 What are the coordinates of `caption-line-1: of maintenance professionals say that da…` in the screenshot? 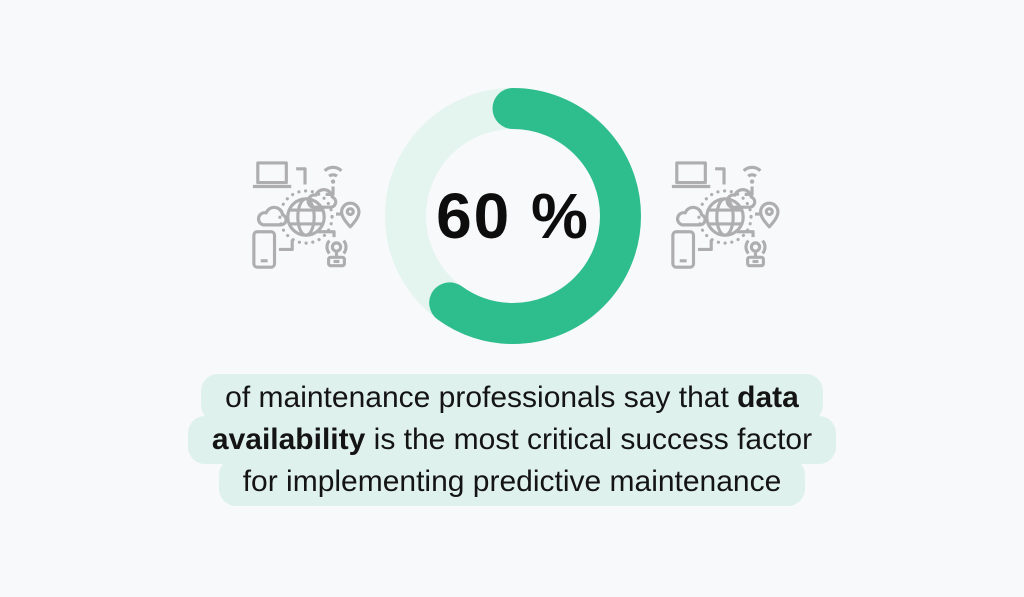 It's located at (512, 398).